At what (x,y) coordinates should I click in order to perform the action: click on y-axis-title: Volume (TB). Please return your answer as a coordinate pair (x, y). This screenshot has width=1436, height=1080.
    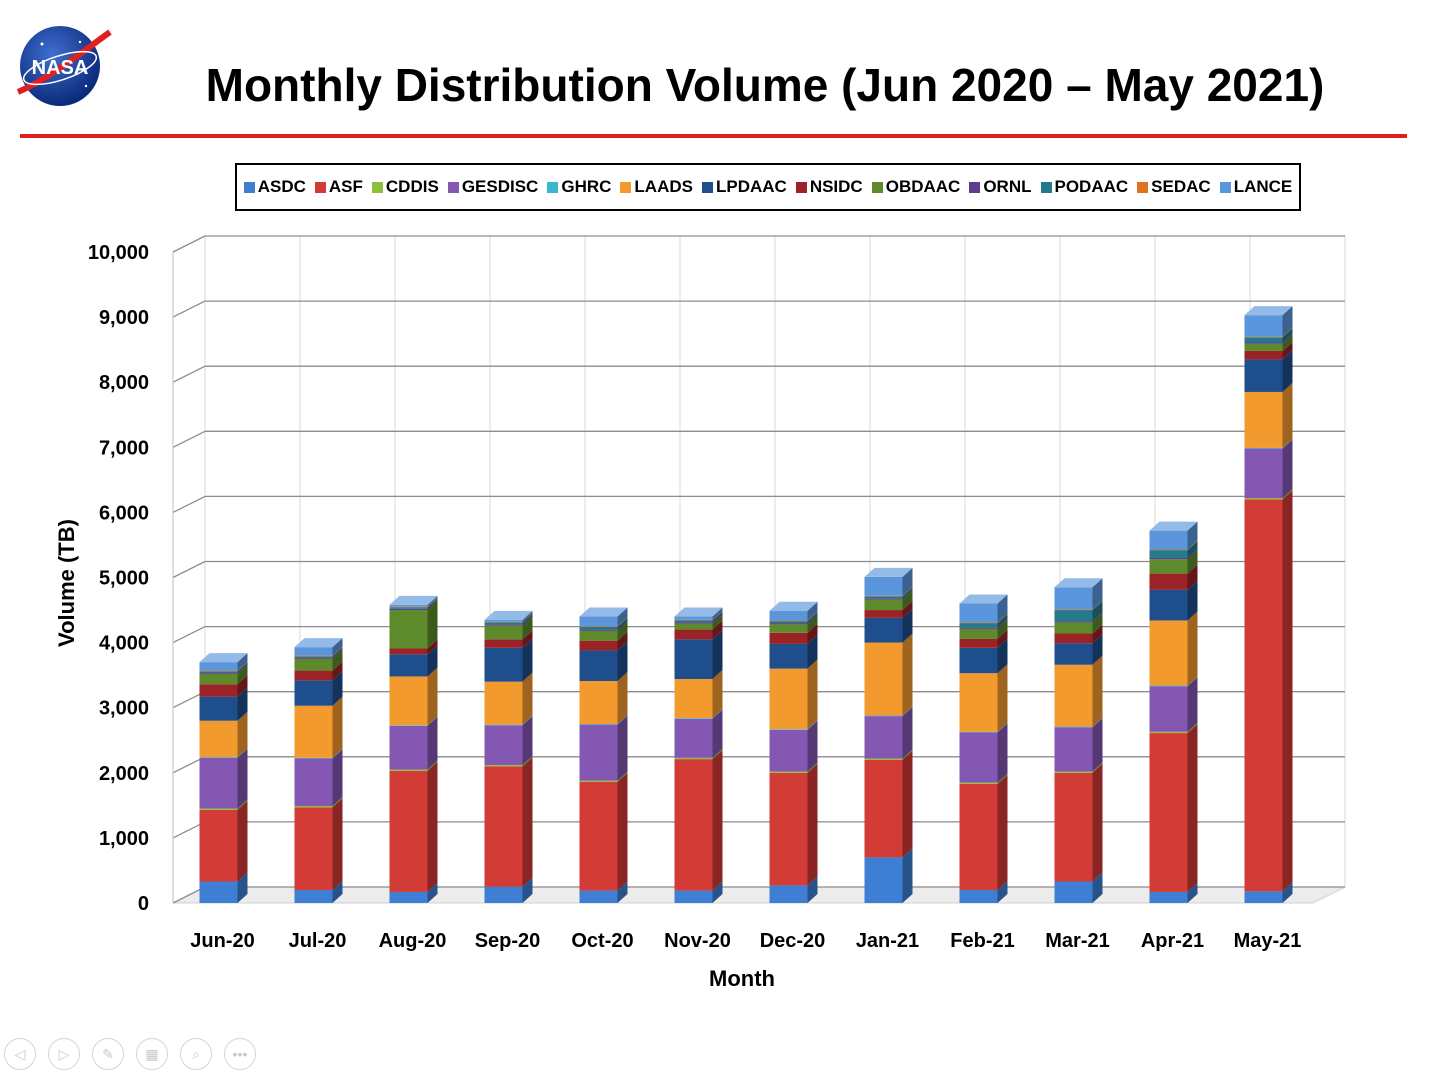
    Looking at the image, I should click on (66, 583).